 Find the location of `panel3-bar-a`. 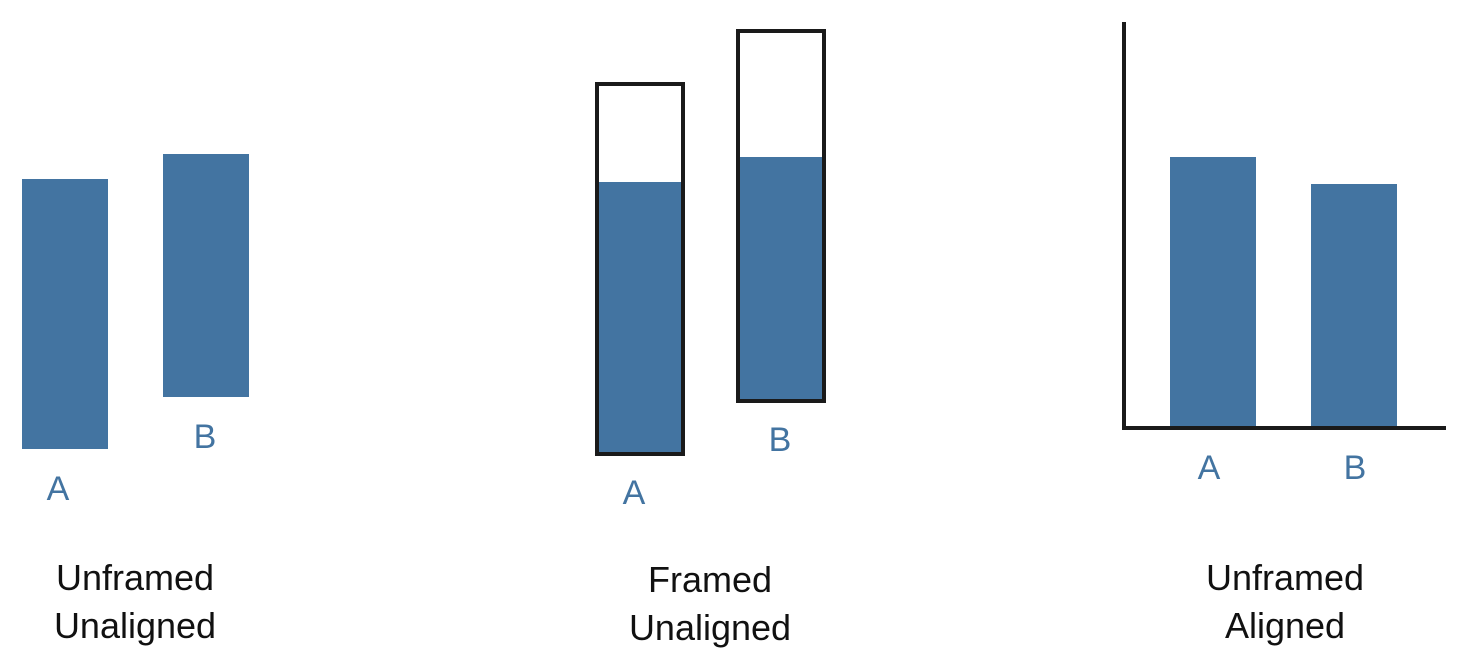

panel3-bar-a is located at coordinates (1213, 291).